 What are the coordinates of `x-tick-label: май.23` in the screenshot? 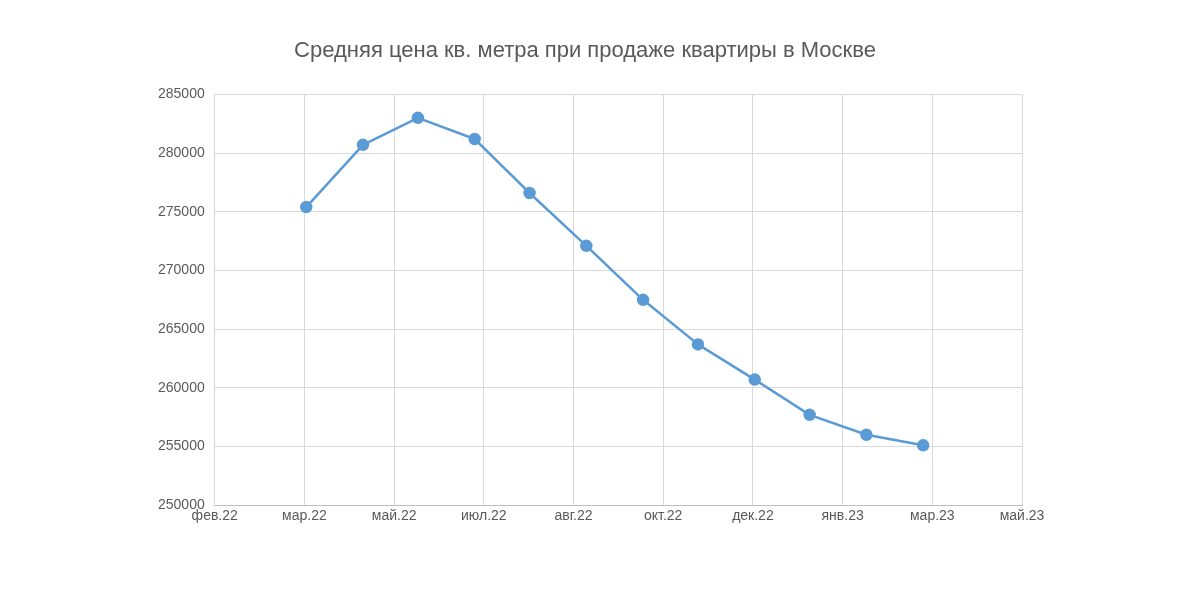 It's located at (1022, 515).